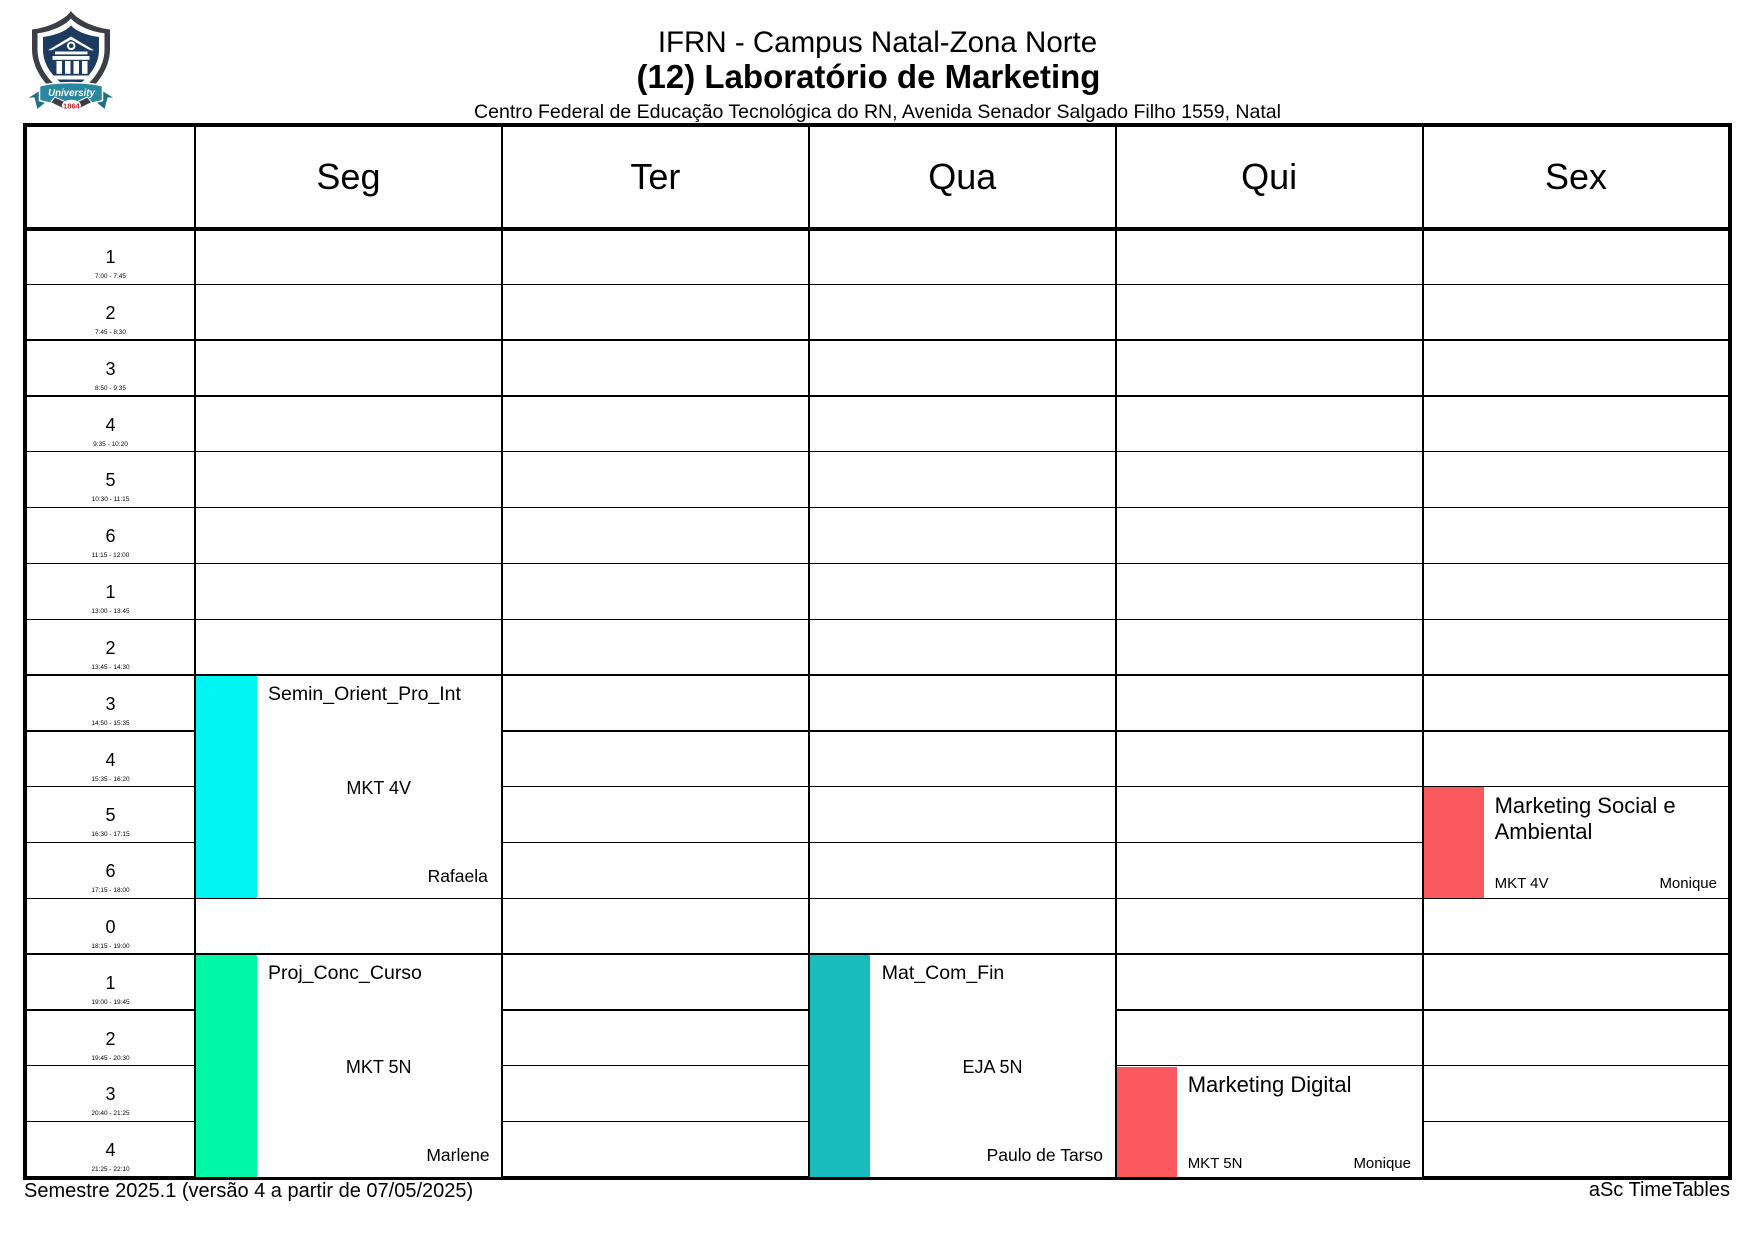 The width and height of the screenshot is (1755, 1241). I want to click on svg-text: University, so click(71, 93).